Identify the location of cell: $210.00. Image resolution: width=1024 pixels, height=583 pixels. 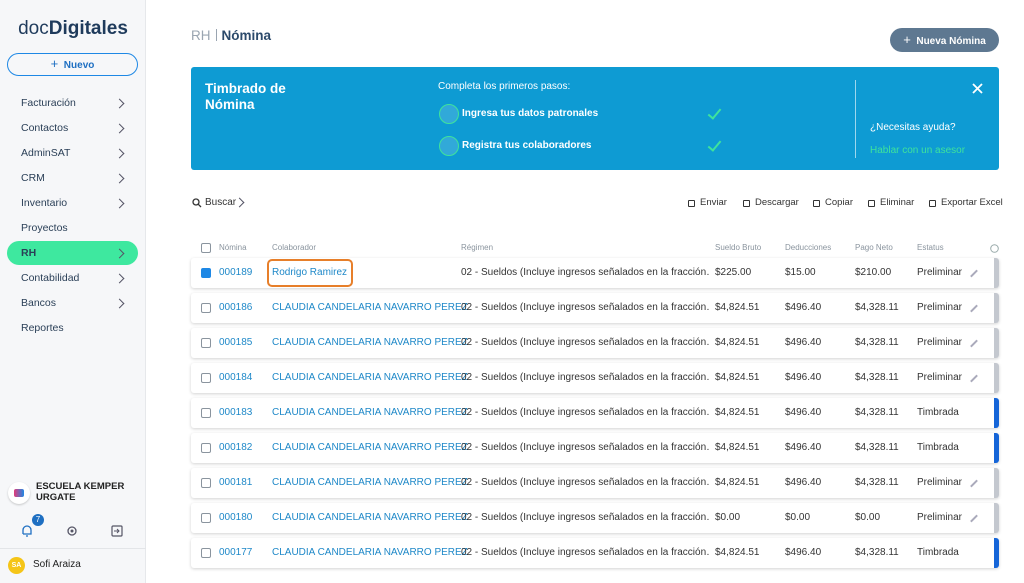
(873, 272).